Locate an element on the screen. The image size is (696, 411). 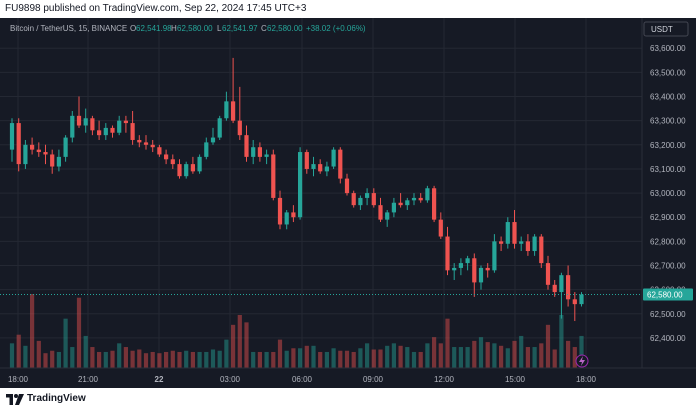
ohlc-c-label: C is located at coordinates (264, 28).